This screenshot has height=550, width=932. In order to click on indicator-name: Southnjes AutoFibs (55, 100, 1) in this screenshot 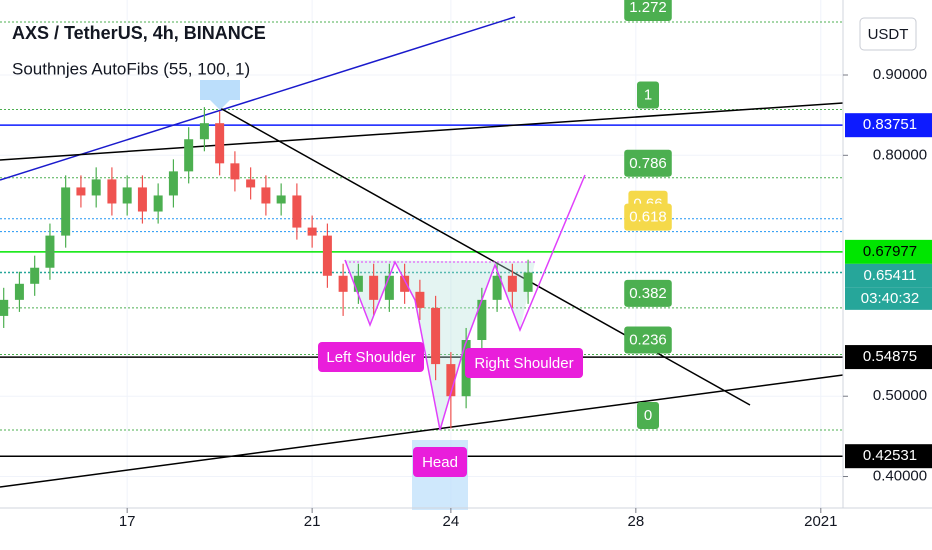, I will do `click(131, 68)`.